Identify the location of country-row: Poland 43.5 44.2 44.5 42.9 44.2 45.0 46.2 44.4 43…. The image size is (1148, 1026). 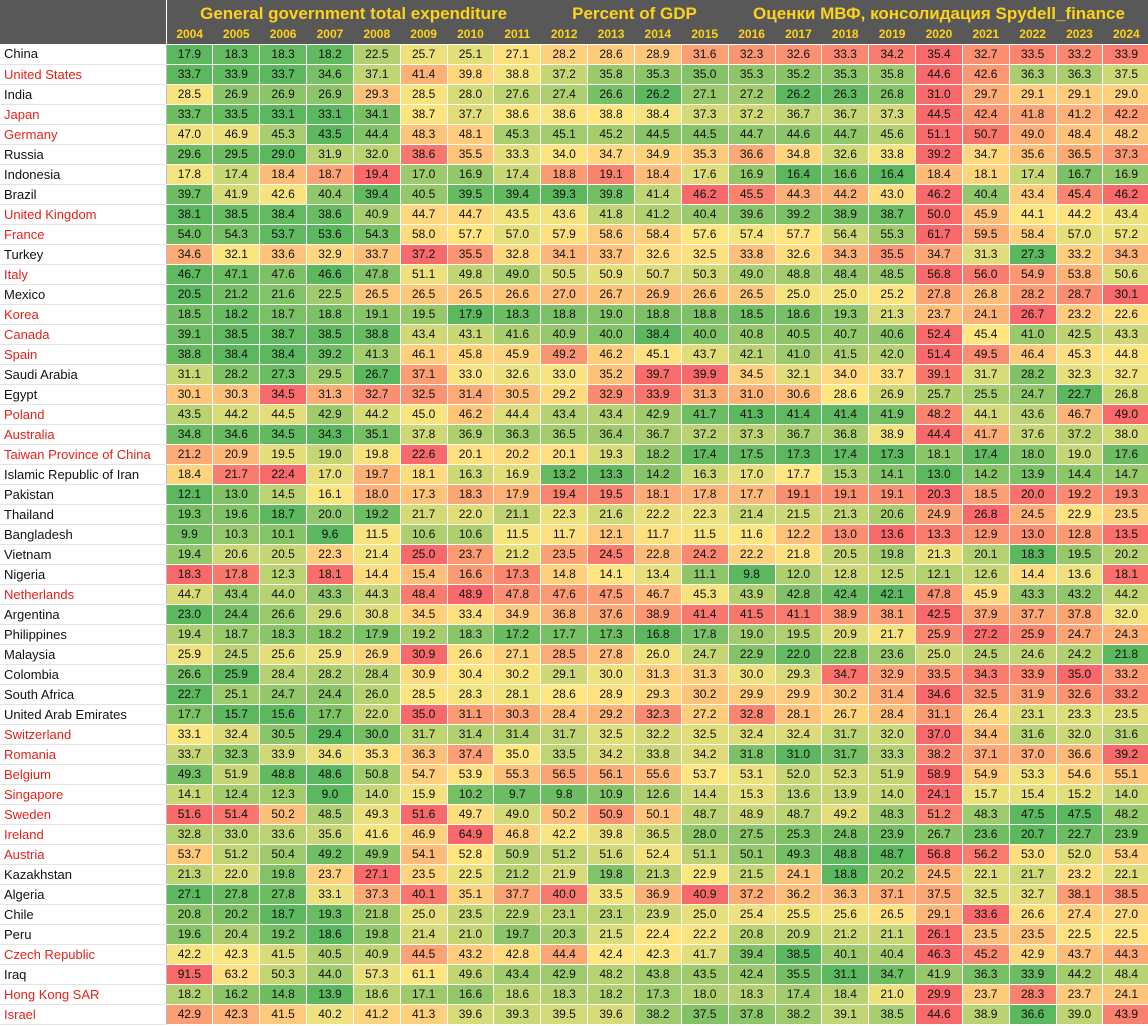
(574, 414).